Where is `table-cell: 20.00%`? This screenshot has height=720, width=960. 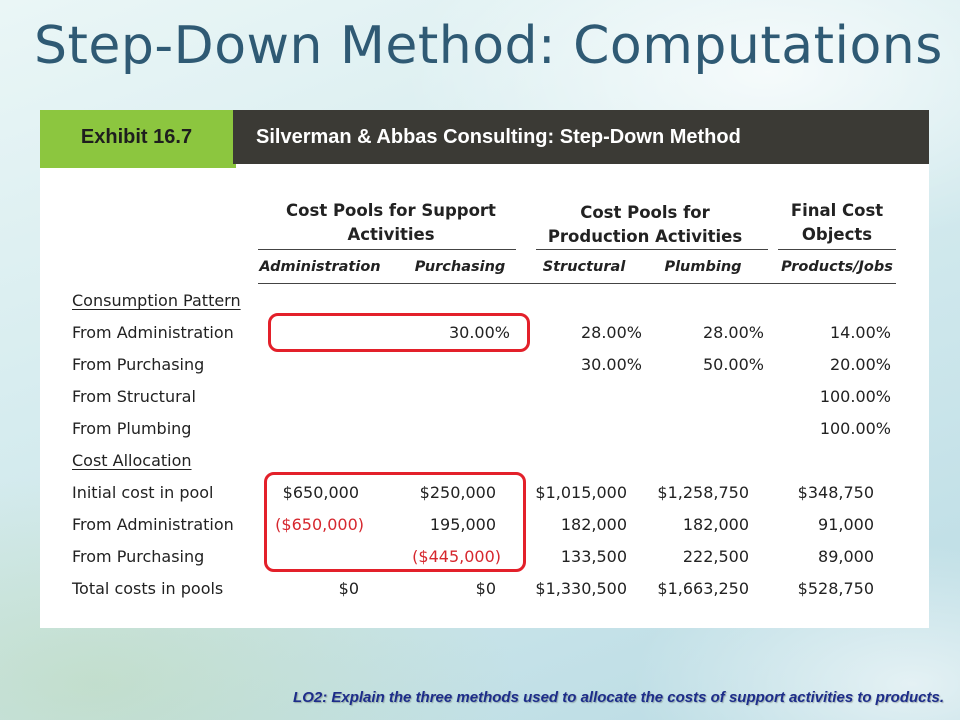
table-cell: 20.00% is located at coordinates (860, 364).